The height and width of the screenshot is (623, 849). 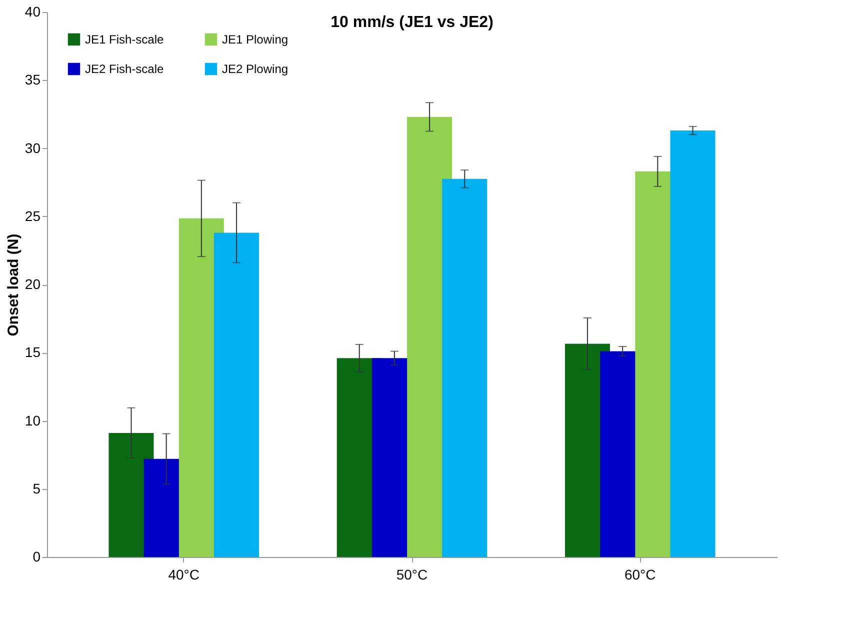 What do you see at coordinates (13, 285) in the screenshot?
I see `y-axis-title: Onset load (N)` at bounding box center [13, 285].